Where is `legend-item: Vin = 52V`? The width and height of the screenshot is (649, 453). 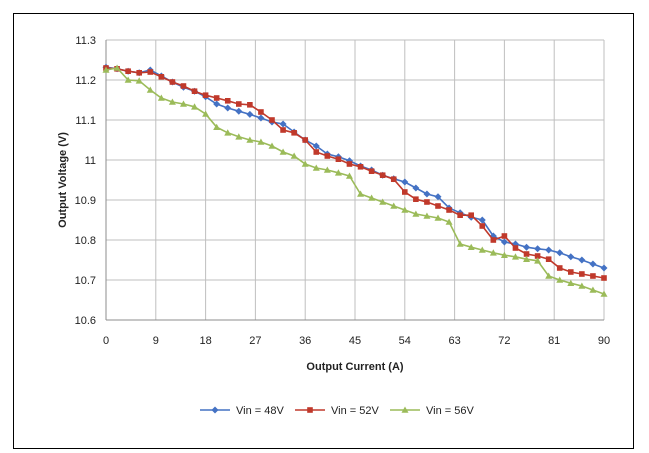 legend-item: Vin = 52V is located at coordinates (337, 411).